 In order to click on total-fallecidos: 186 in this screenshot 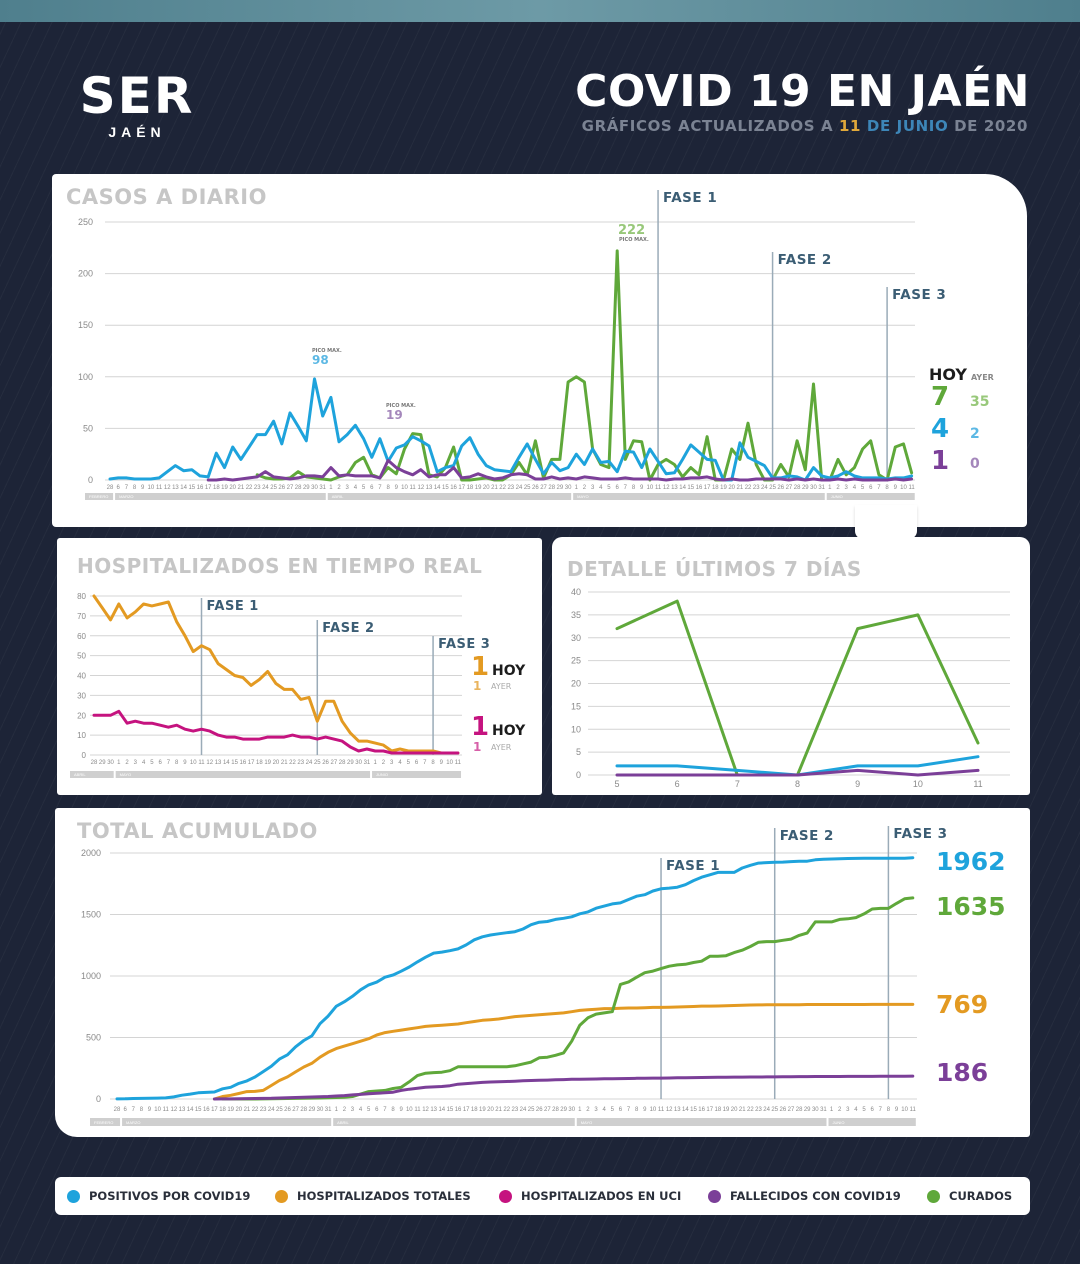, I will do `click(962, 1072)`.